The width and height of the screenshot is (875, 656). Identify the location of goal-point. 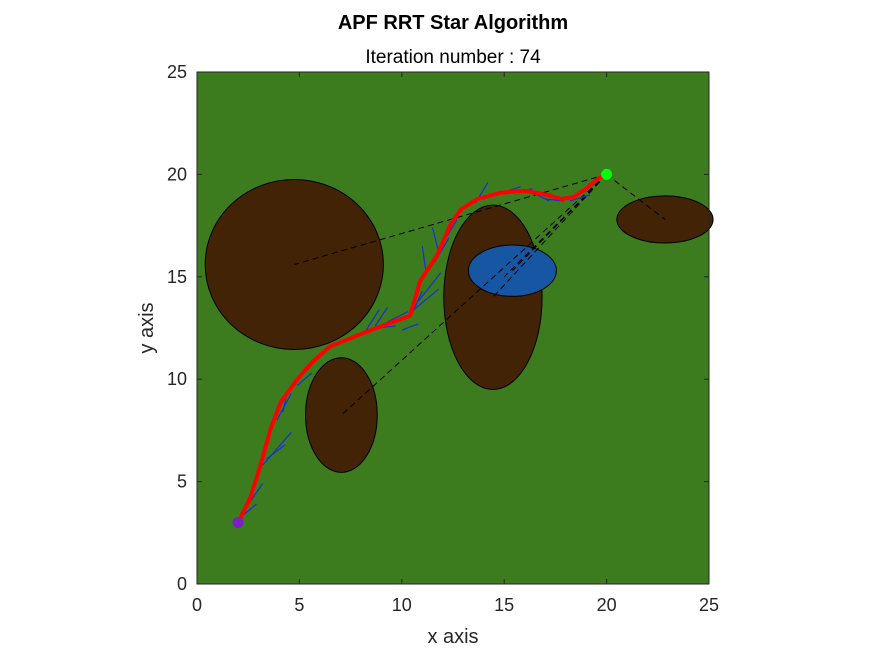
(607, 174).